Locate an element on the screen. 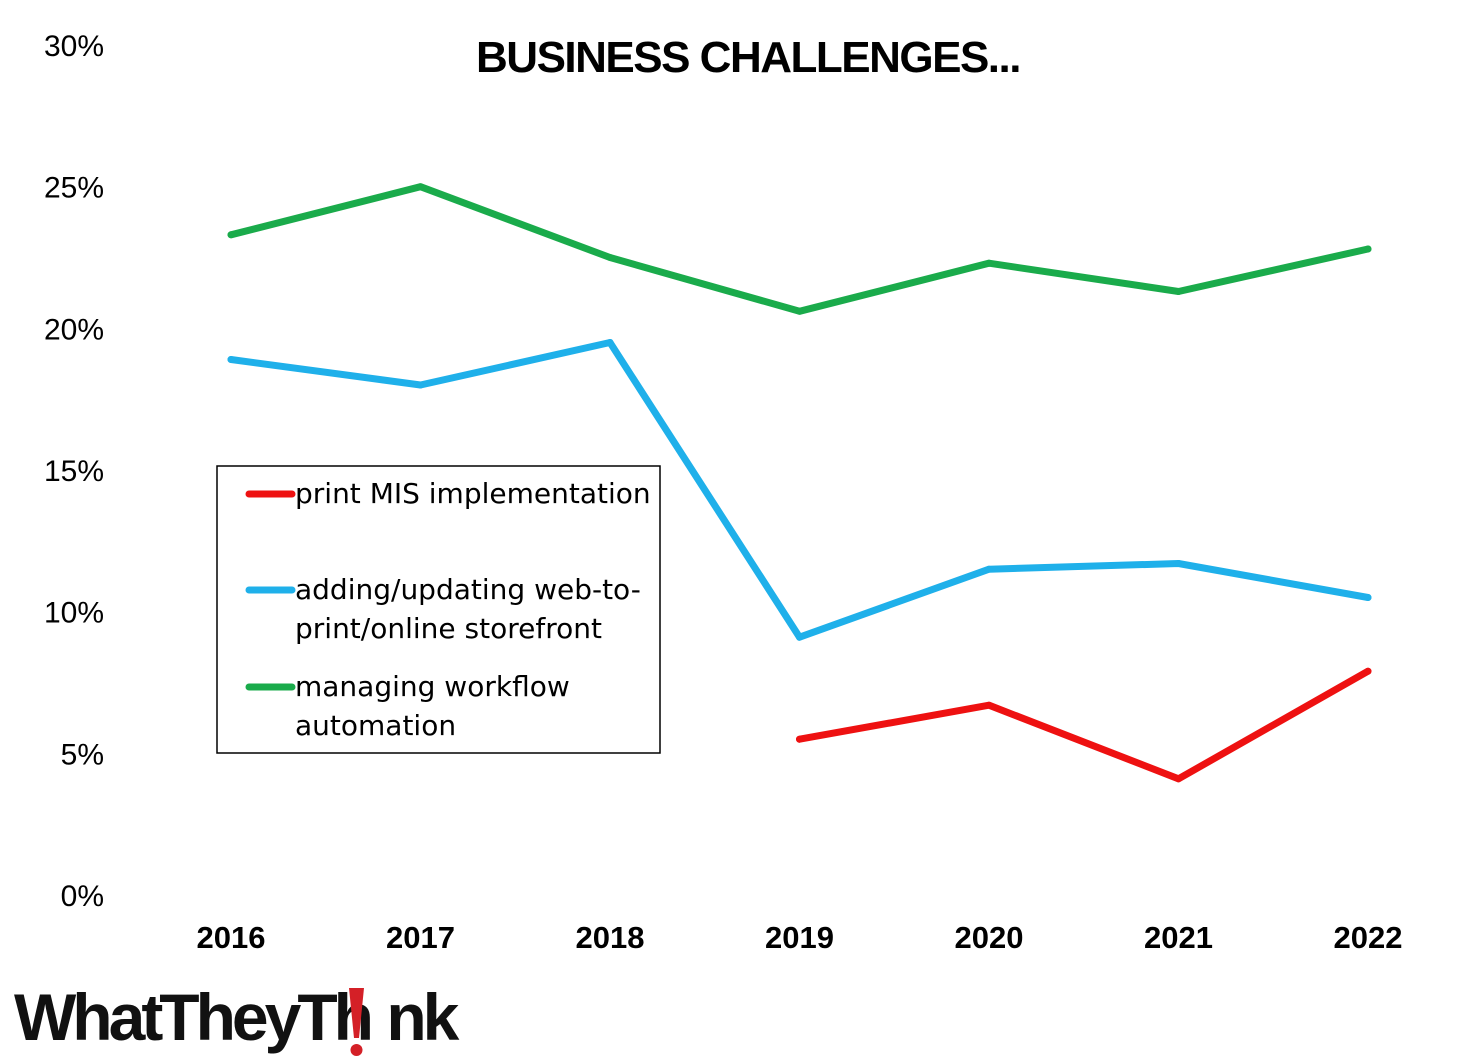  legend-item: print MIS implementation is located at coordinates (448, 493).